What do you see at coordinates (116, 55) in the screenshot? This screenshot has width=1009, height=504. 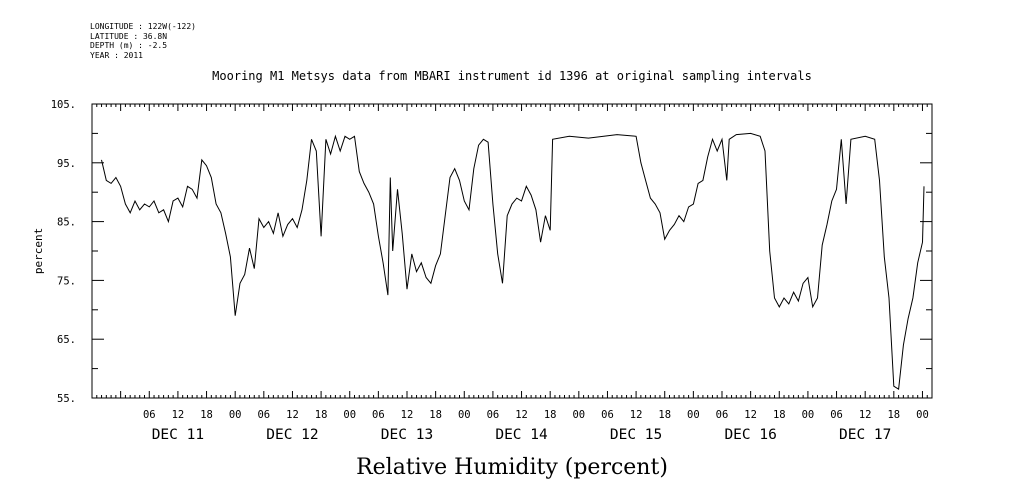 I see `year-label: YEAR : 2011` at bounding box center [116, 55].